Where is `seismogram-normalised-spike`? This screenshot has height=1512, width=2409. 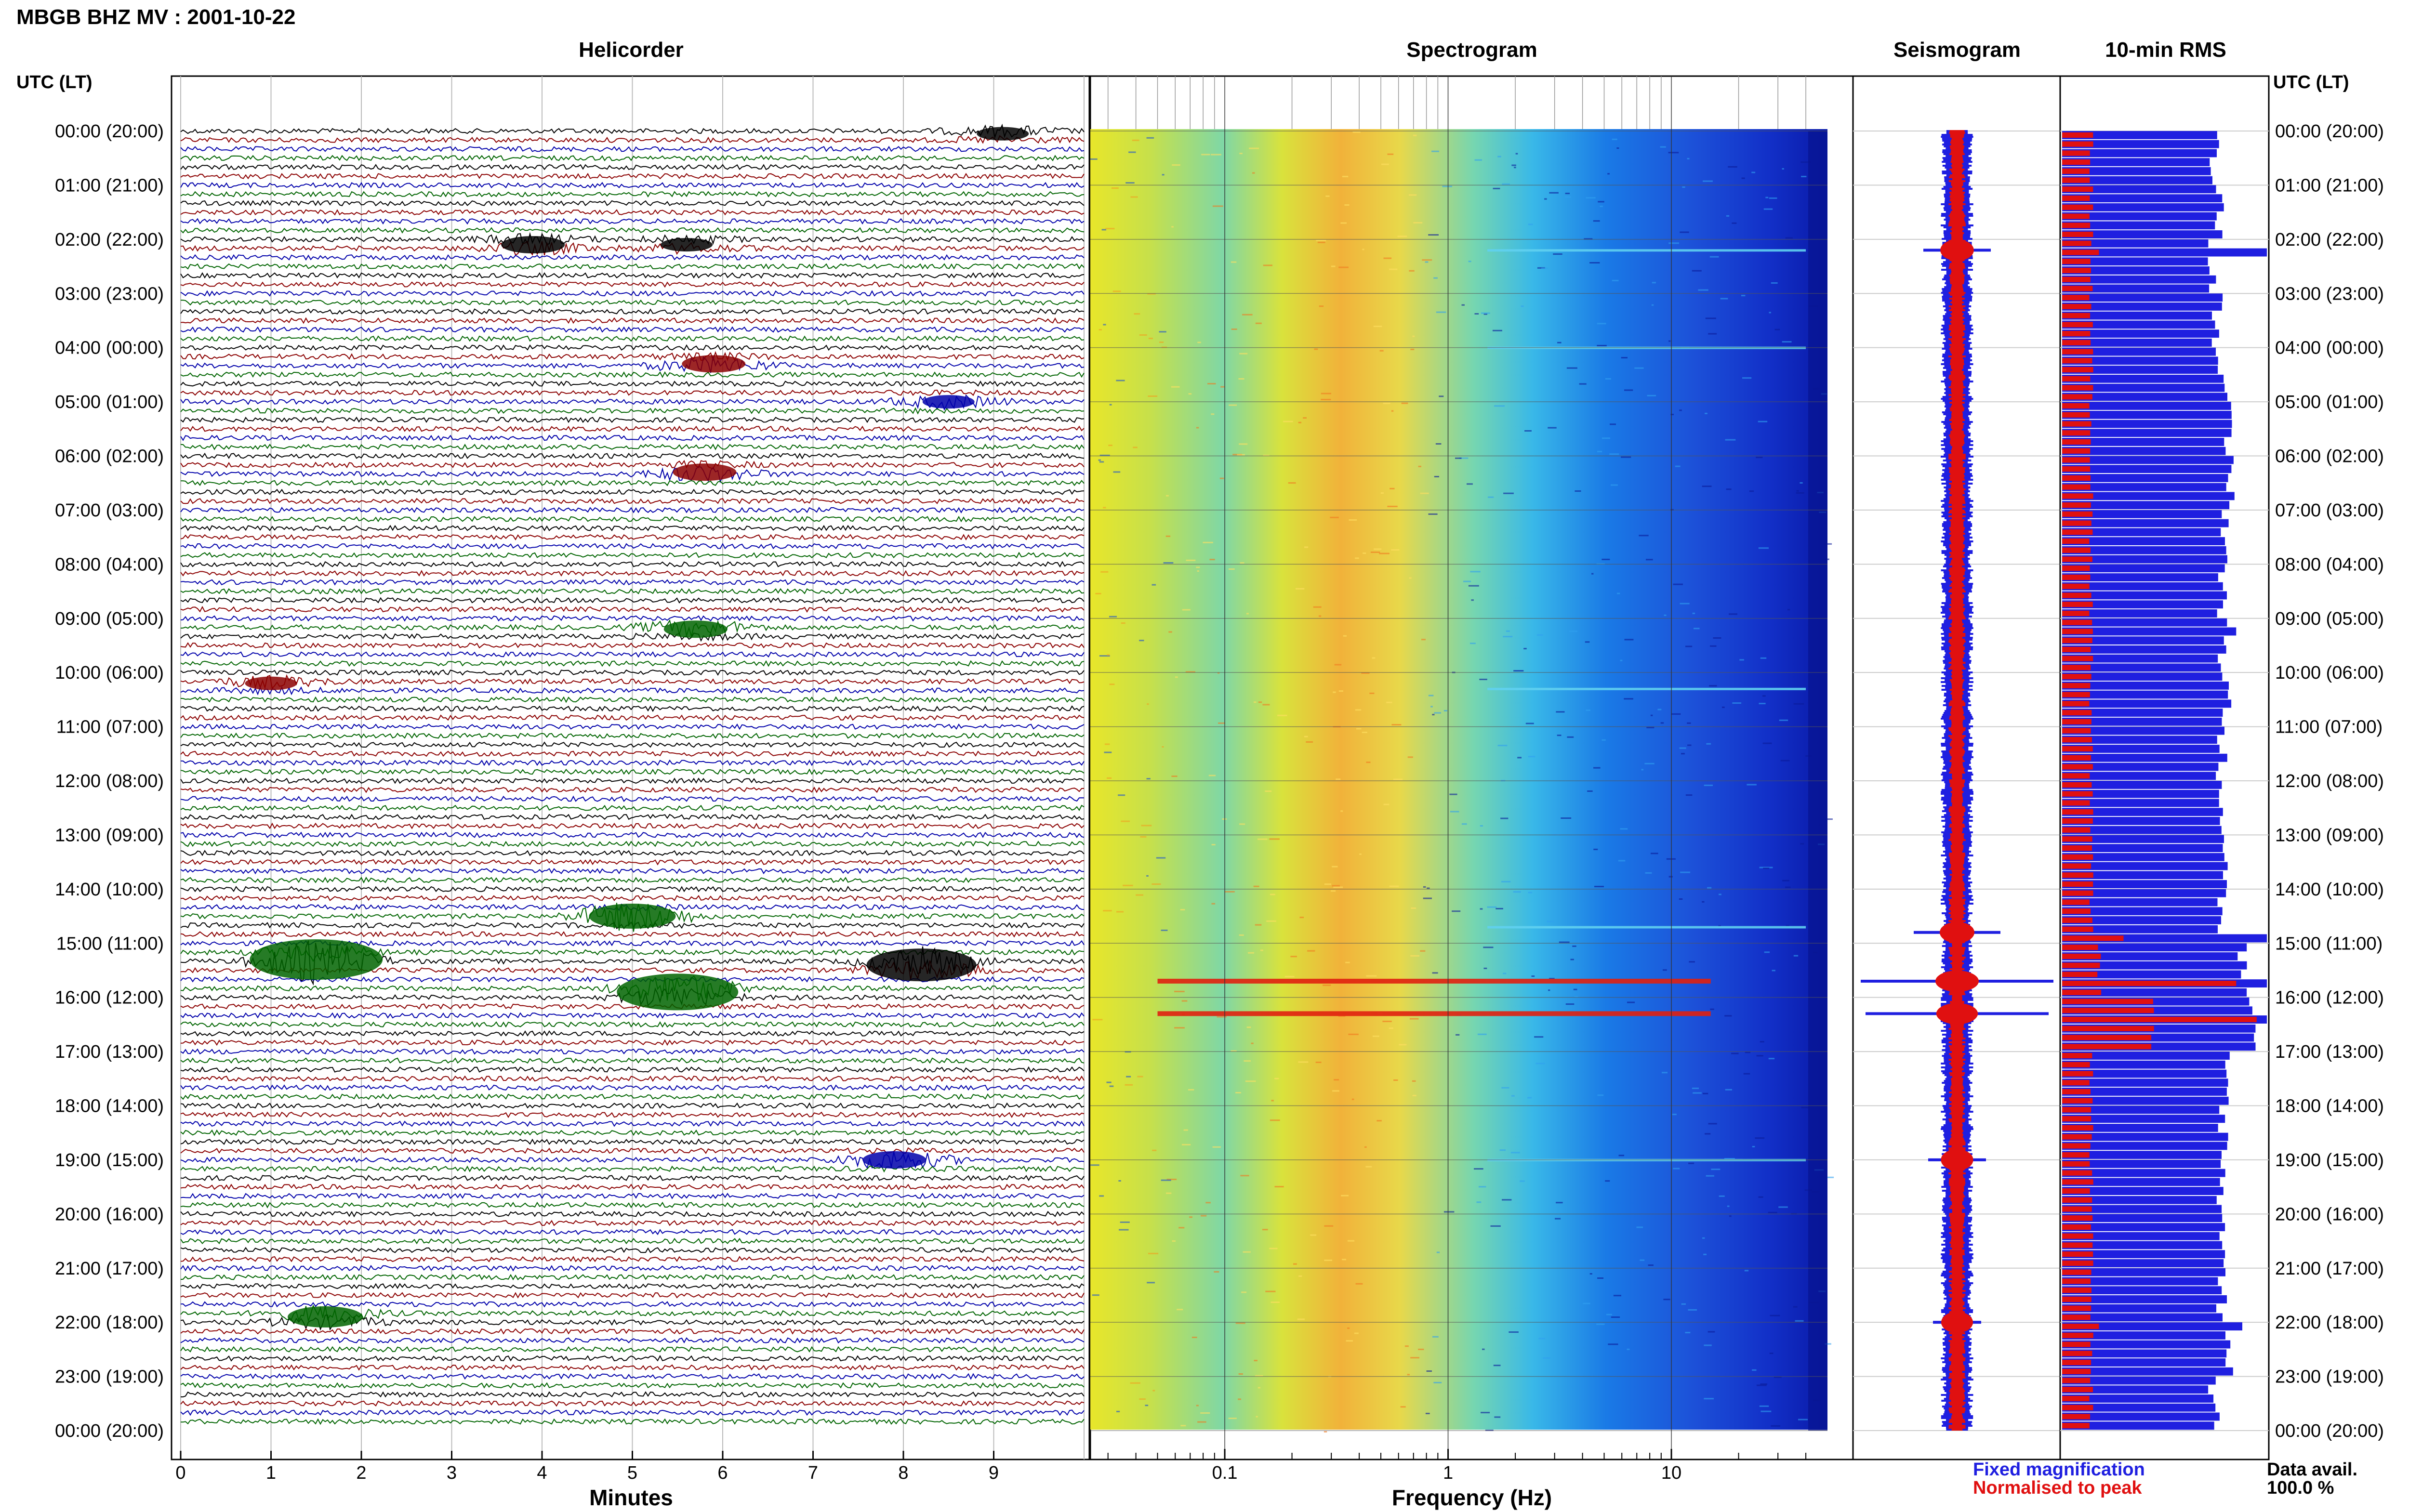 seismogram-normalised-spike is located at coordinates (1957, 981).